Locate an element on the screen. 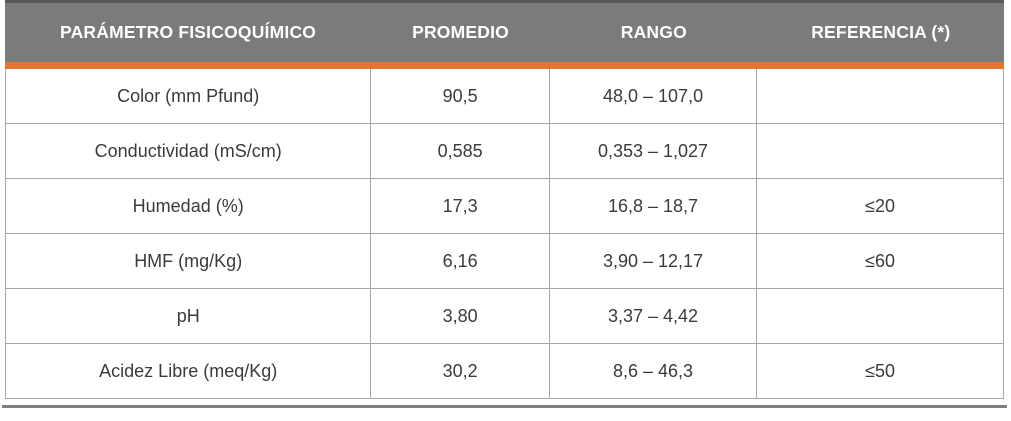 This screenshot has width=1011, height=421. cell-parametro: Color (mm Pfund) is located at coordinates (189, 96).